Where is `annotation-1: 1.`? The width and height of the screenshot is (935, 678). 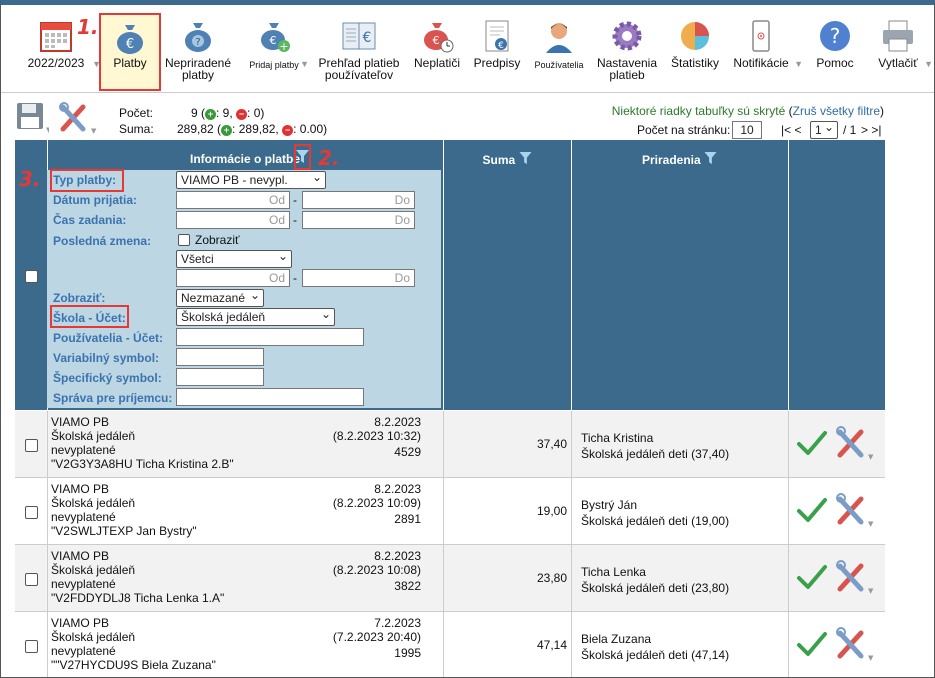 annotation-1: 1. is located at coordinates (88, 27).